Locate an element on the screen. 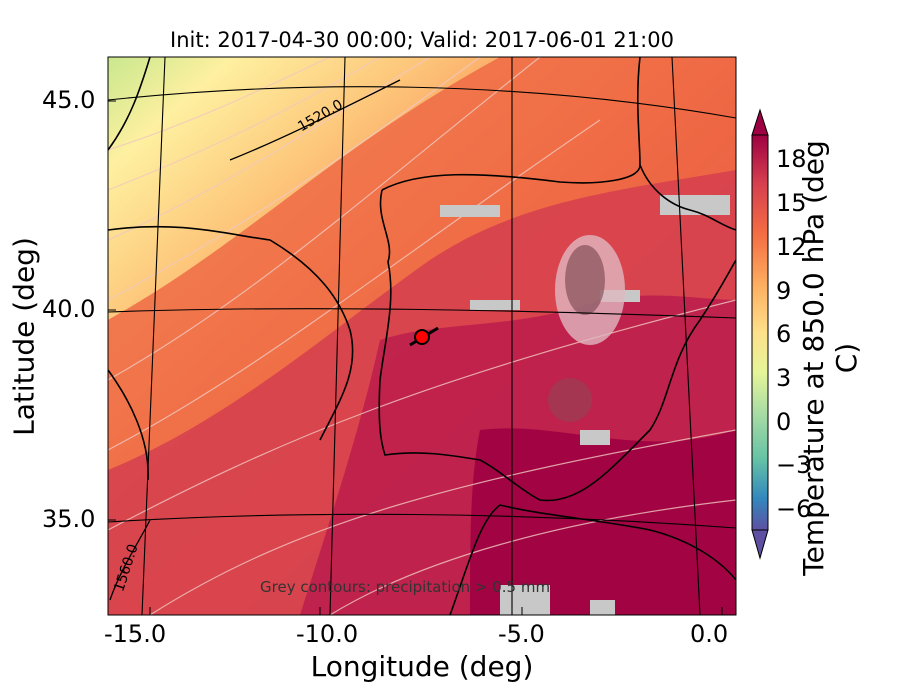 This screenshot has width=900, height=700. colorbar is located at coordinates (760, 334).